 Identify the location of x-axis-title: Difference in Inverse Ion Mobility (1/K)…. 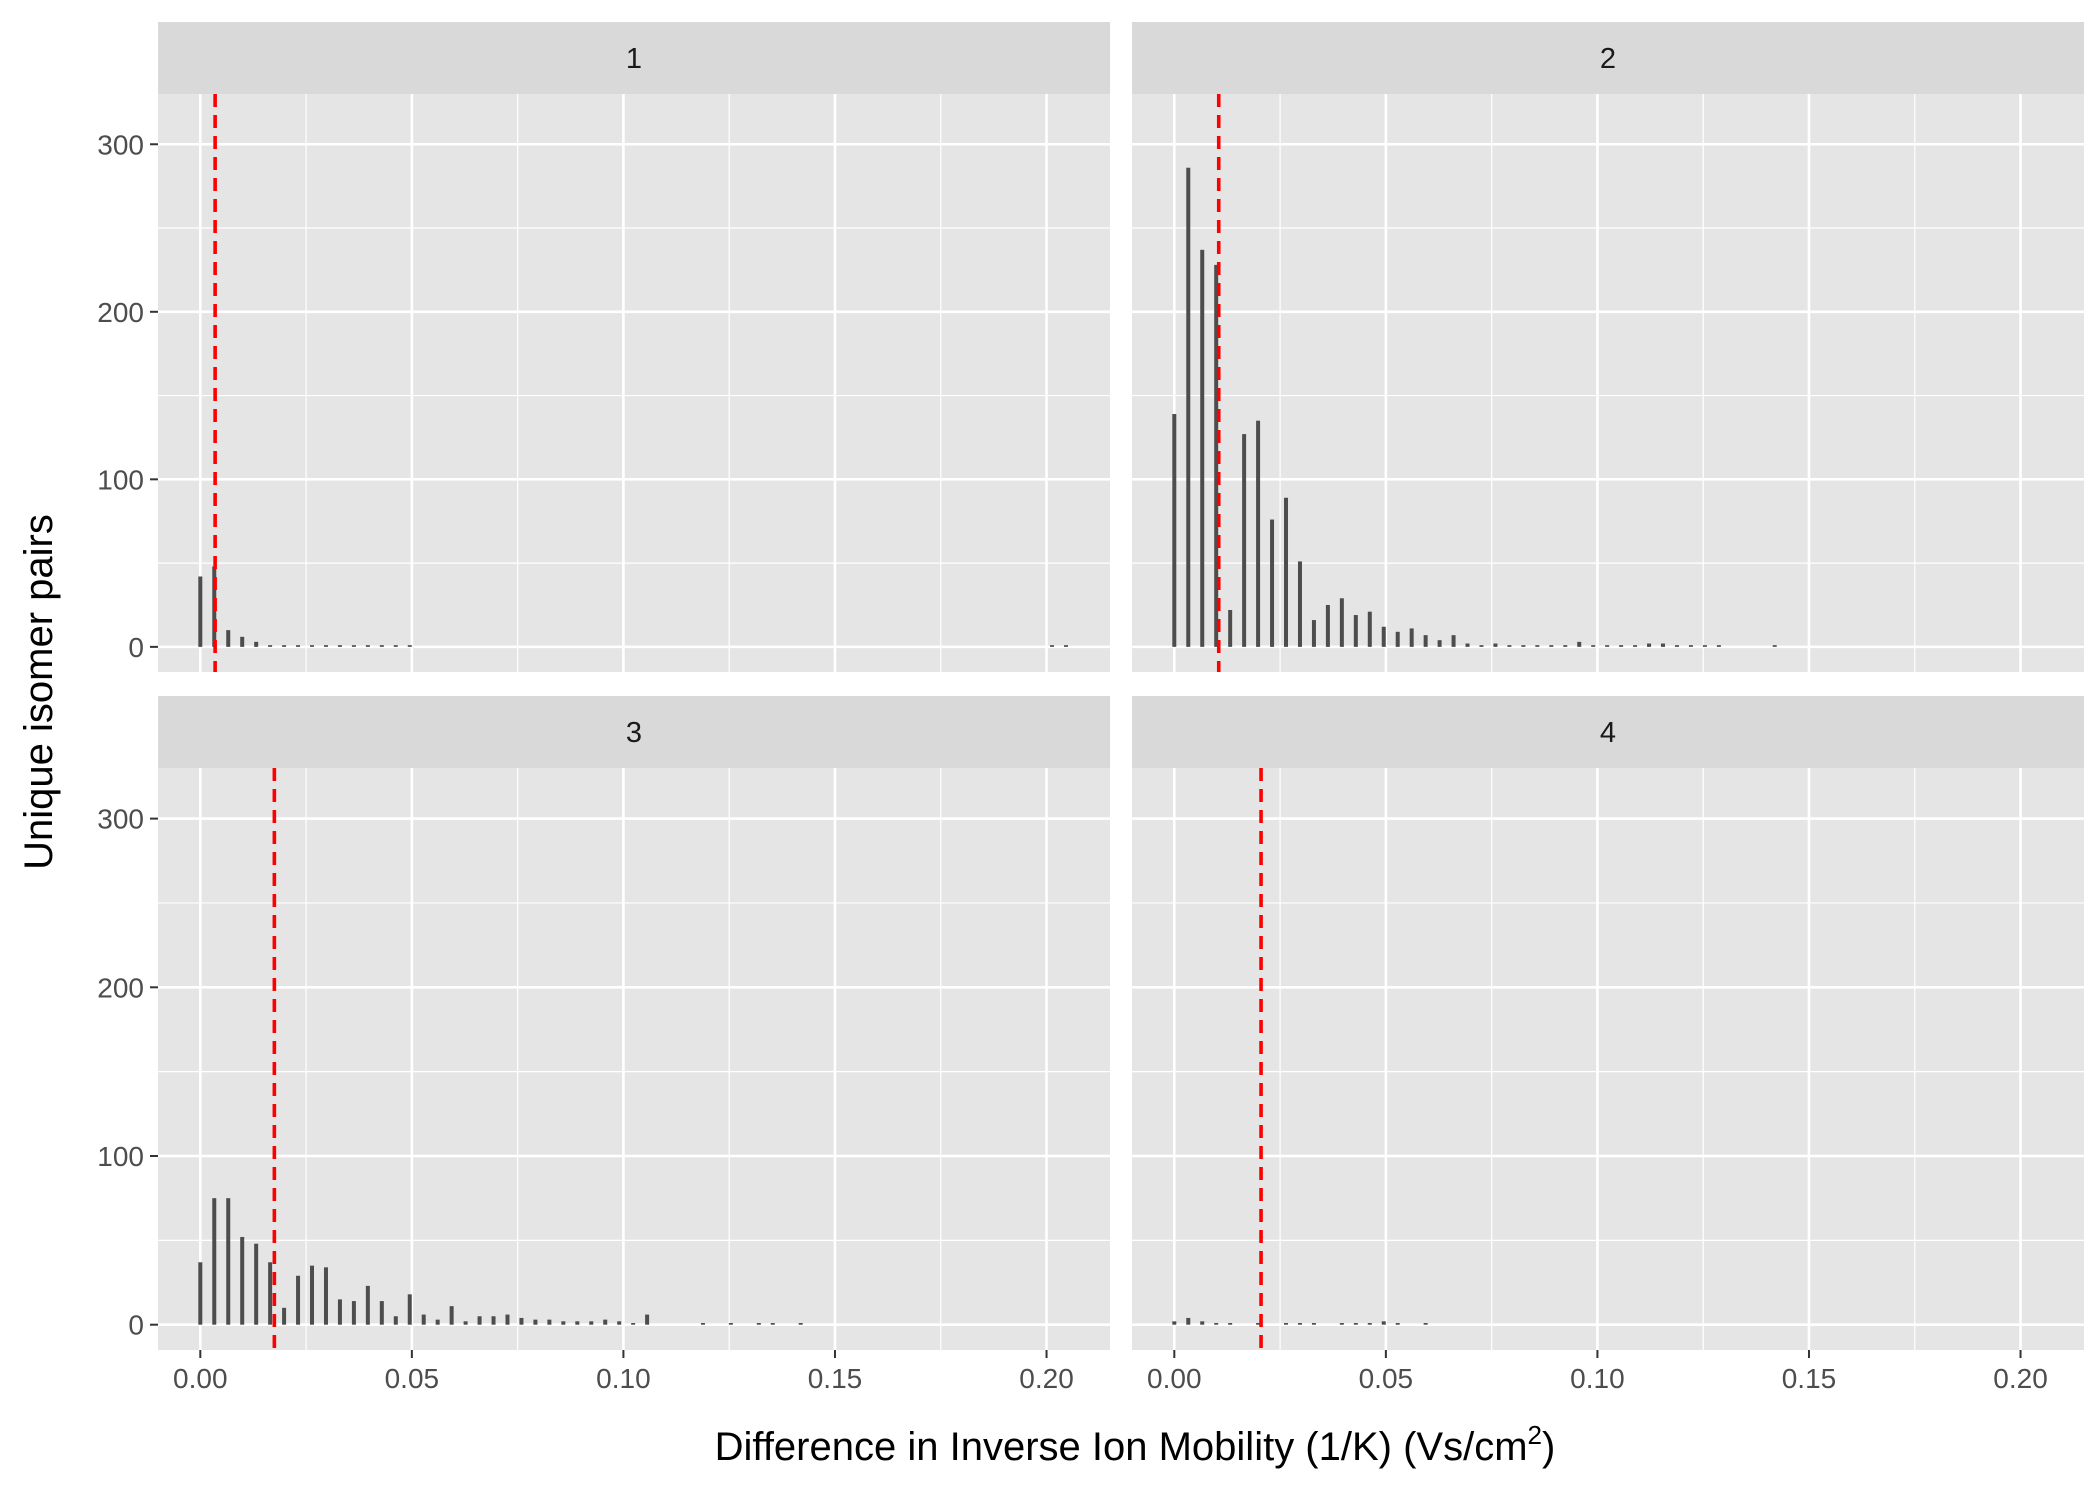
(1135, 1444).